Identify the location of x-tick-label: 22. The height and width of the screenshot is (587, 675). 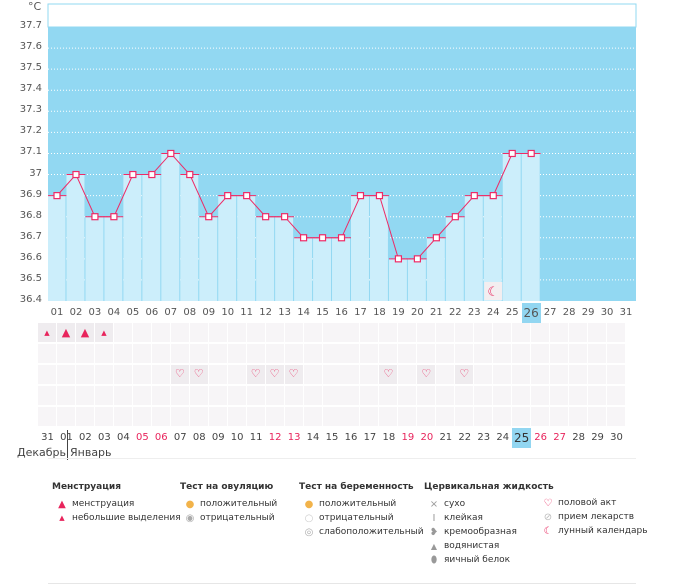
(455, 312).